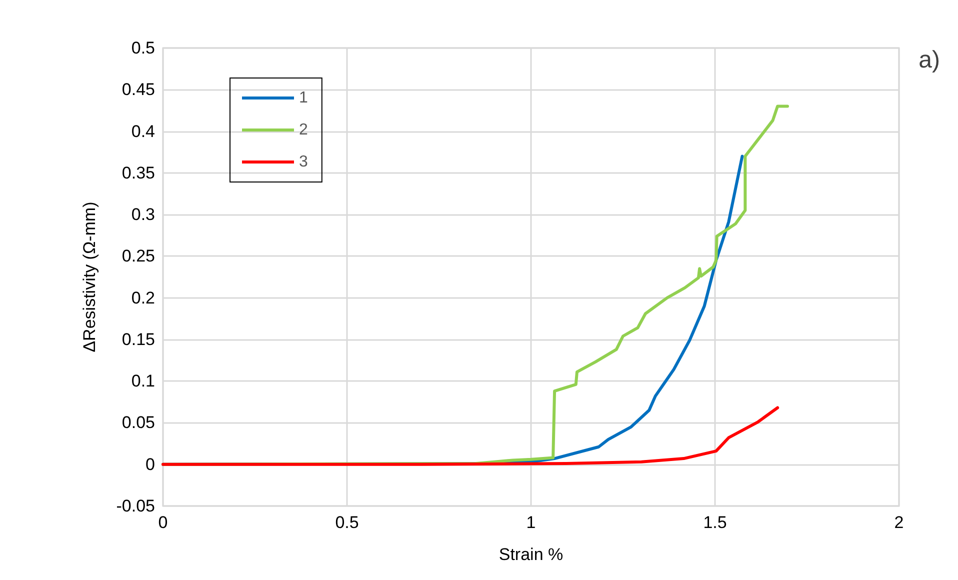 The height and width of the screenshot is (580, 958). I want to click on y-tick-label: 0.4, so click(143, 131).